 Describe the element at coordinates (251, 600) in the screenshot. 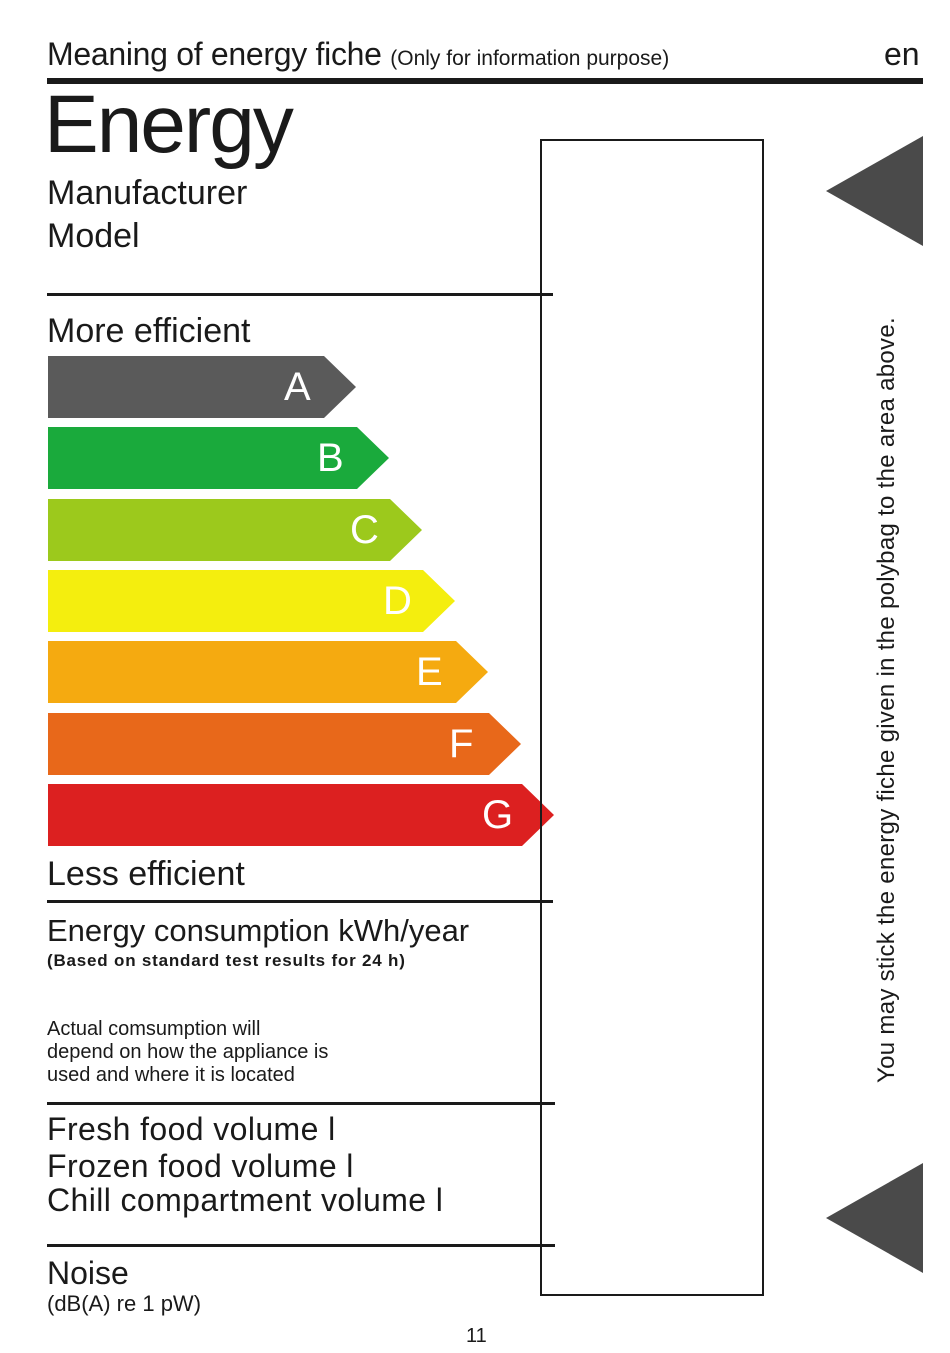

I see `efficiency-band-d: D` at that location.